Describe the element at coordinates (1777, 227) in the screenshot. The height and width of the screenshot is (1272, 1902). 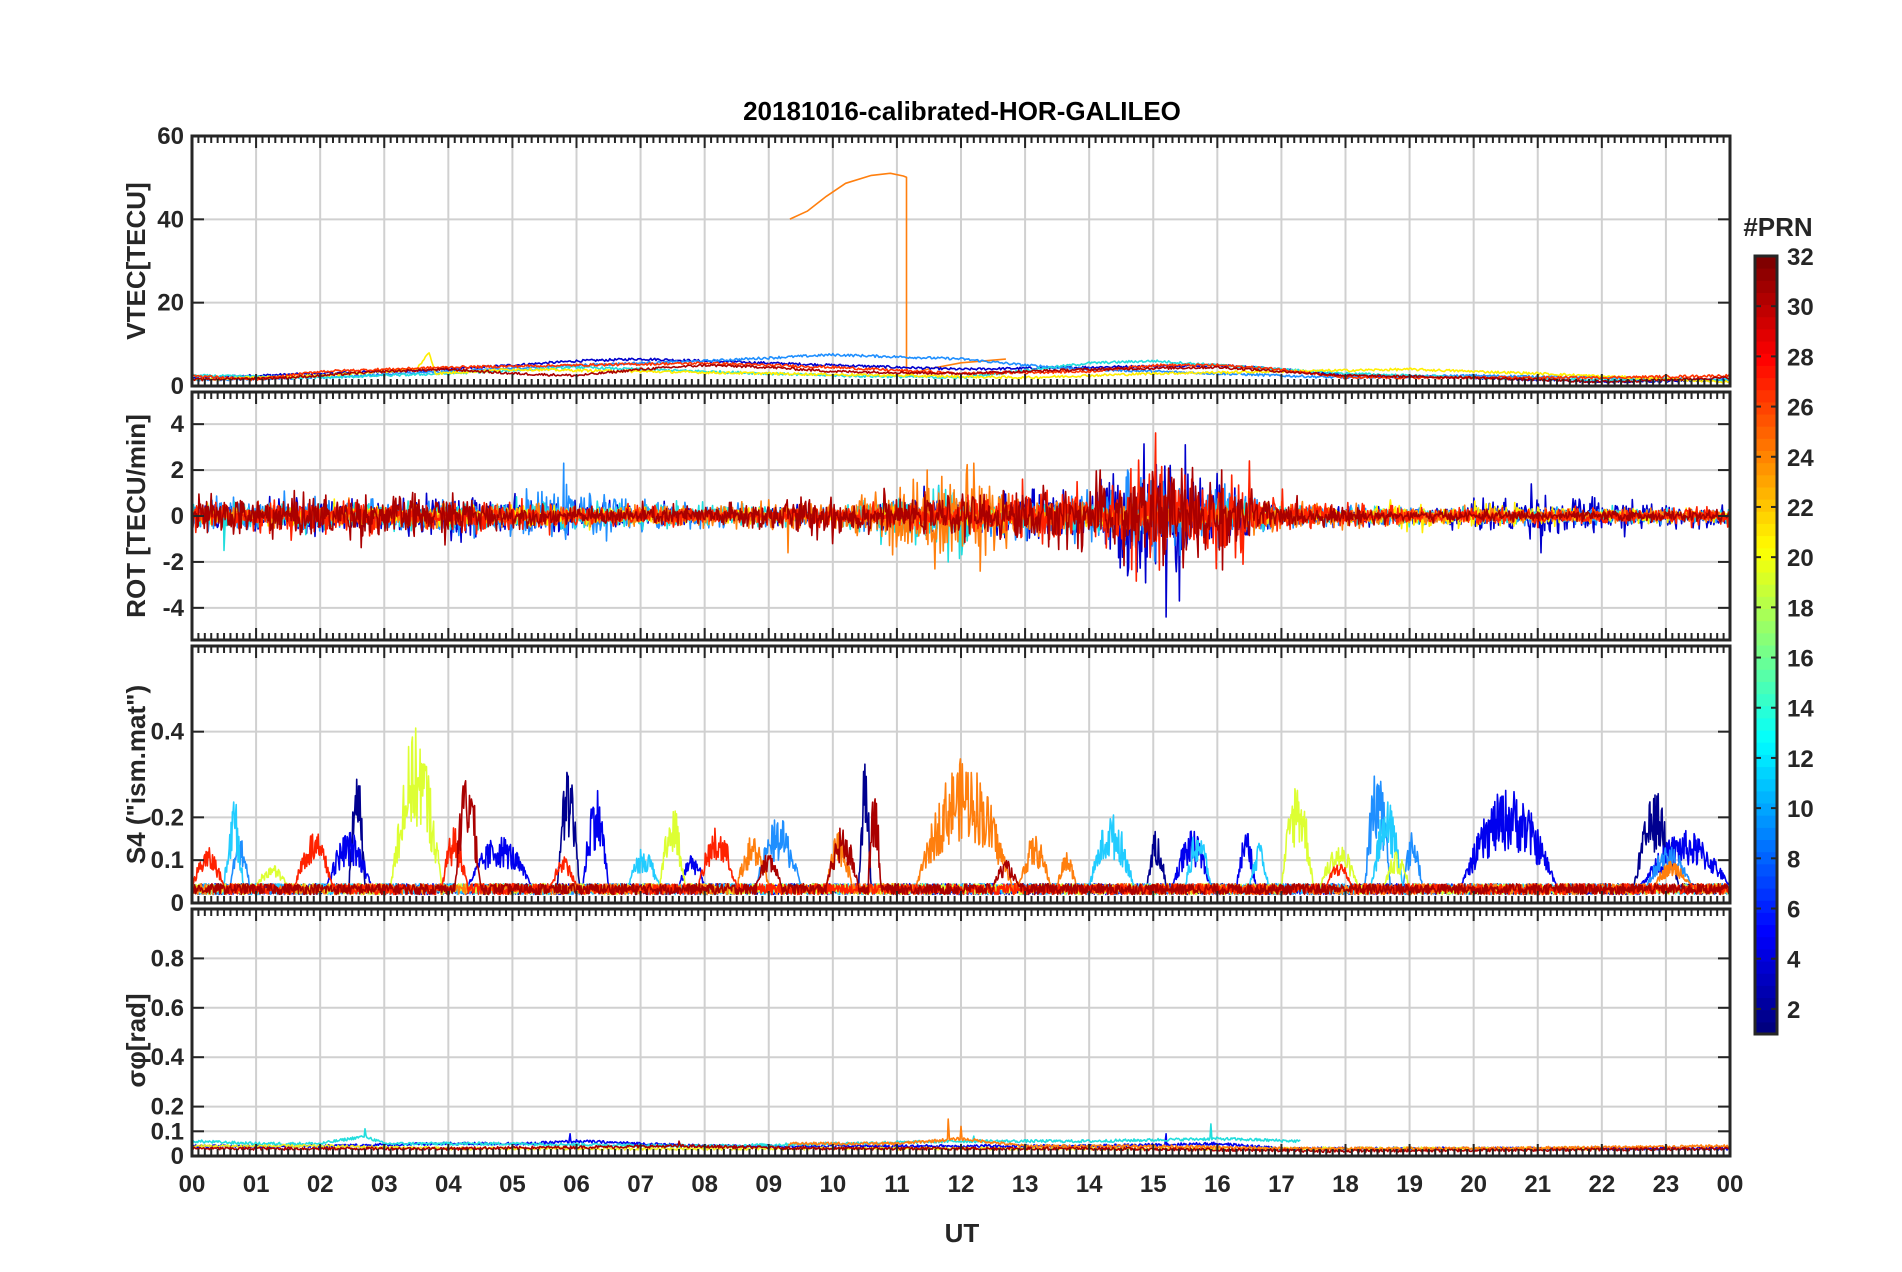
I see `colorbar-label: #PRN` at that location.